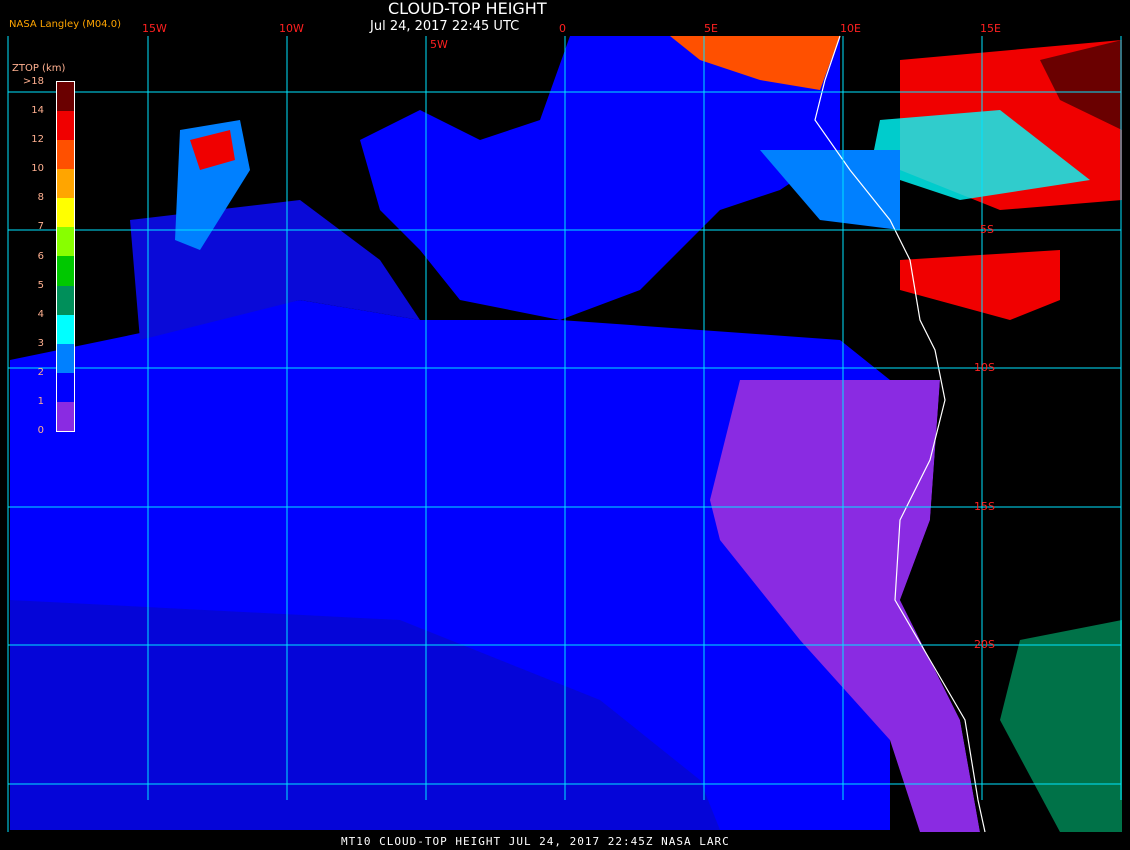 This screenshot has width=1130, height=850. What do you see at coordinates (900, 434) in the screenshot?
I see `coastline` at bounding box center [900, 434].